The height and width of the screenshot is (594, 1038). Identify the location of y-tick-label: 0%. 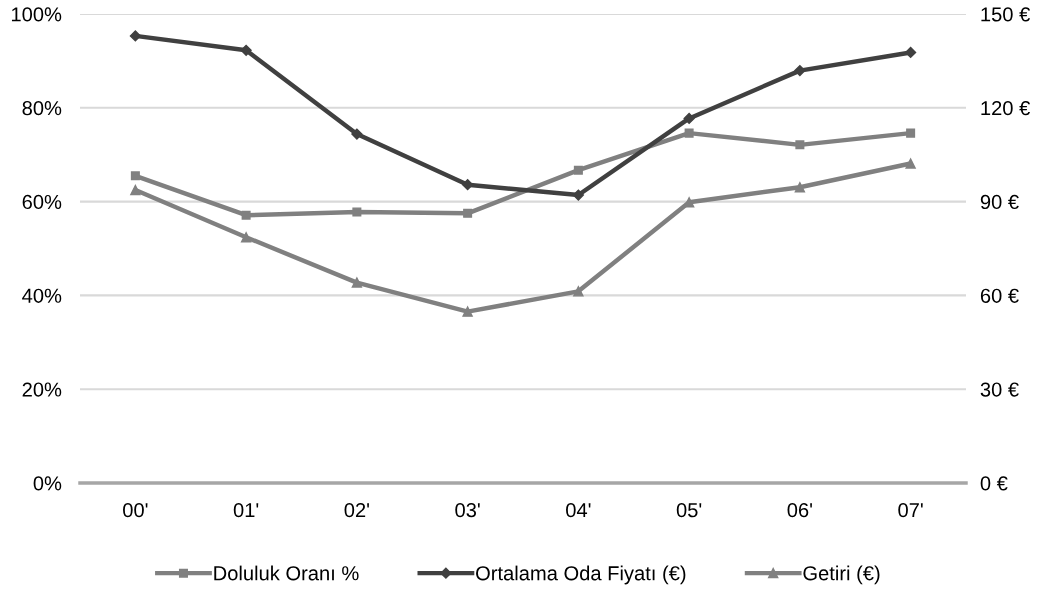
(47, 483).